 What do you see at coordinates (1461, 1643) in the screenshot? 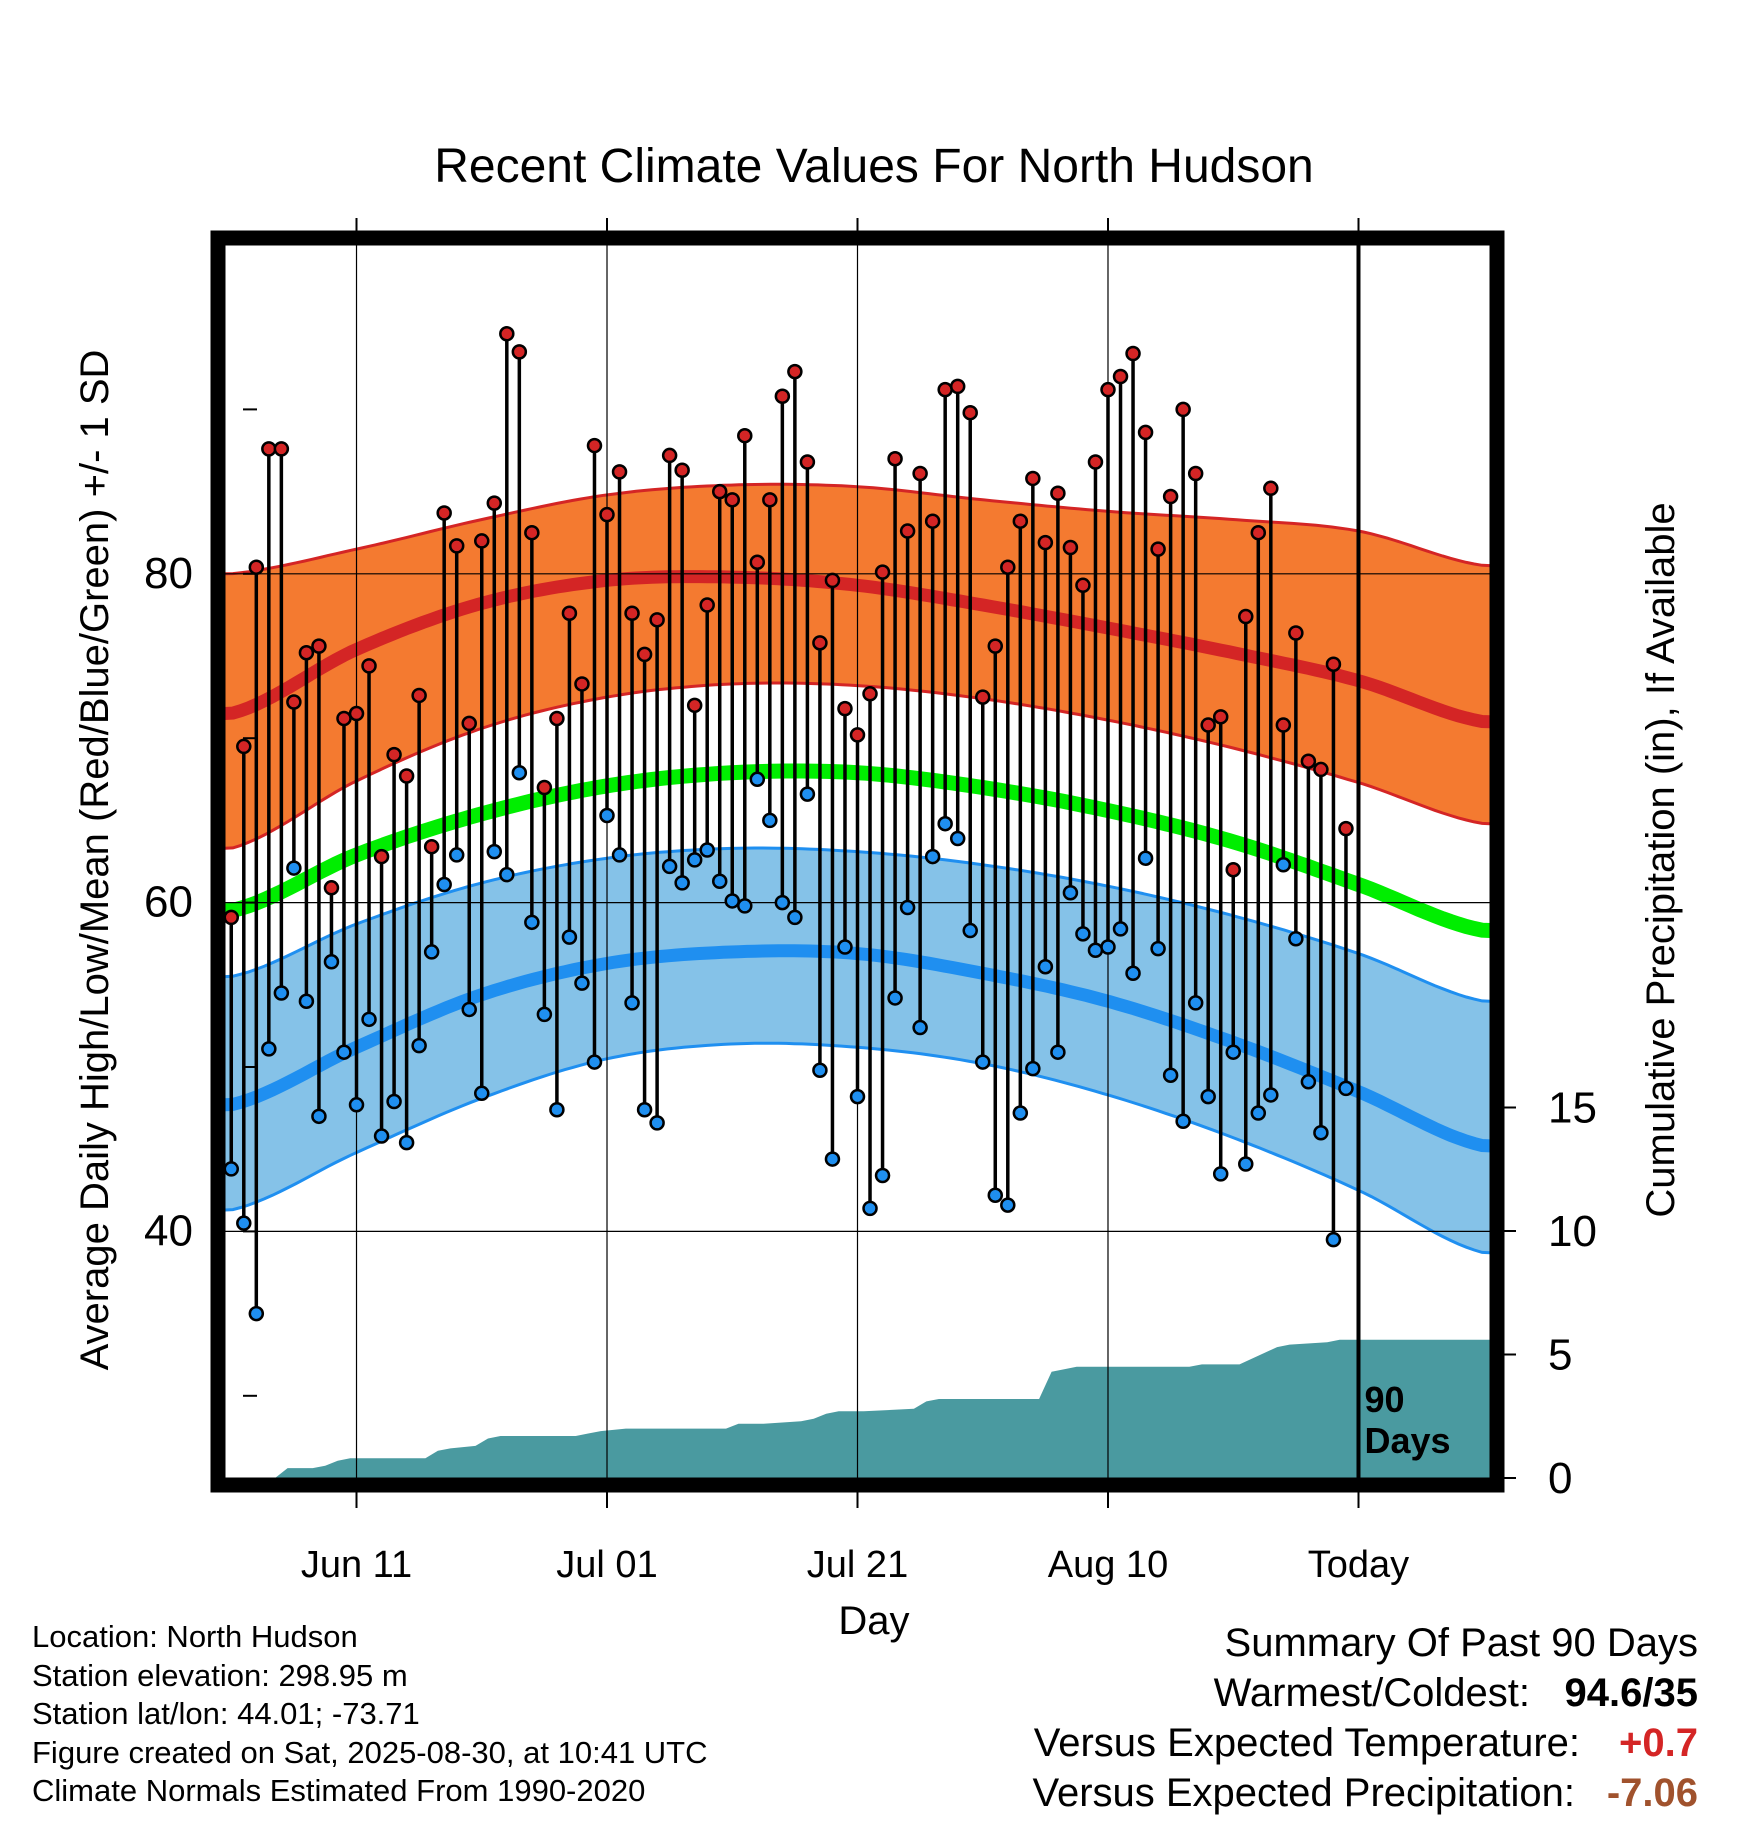
I see `summary-title: Summary Of Past 90 Days` at bounding box center [1461, 1643].